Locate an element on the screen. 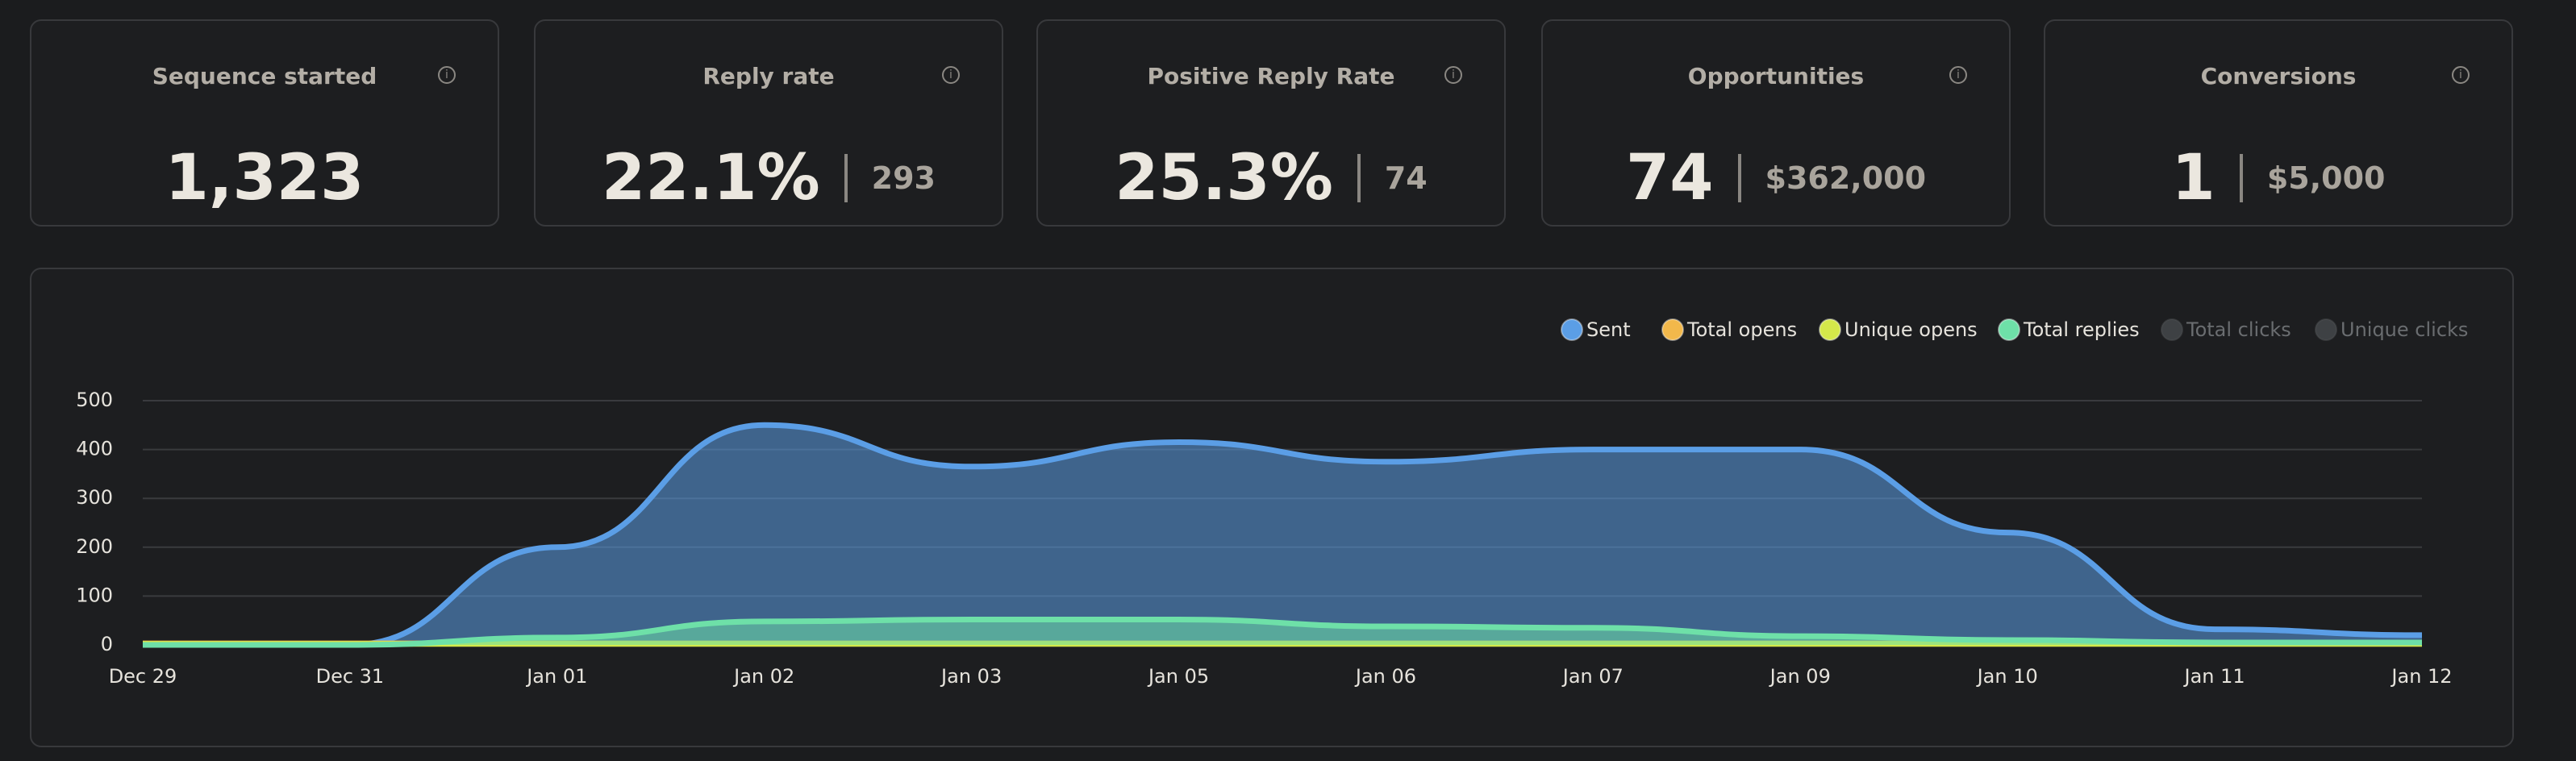 The width and height of the screenshot is (2576, 761). x-tick-label: Jan 06 is located at coordinates (1385, 676).